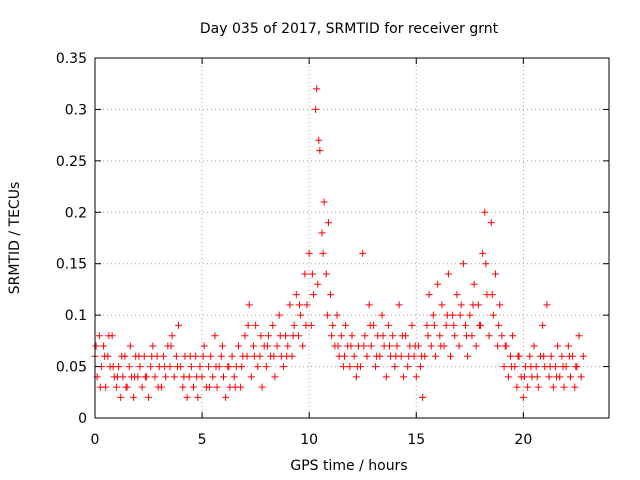 This screenshot has width=640, height=480. Describe the element at coordinates (95, 440) in the screenshot. I see `x-tick-label: 0` at that location.